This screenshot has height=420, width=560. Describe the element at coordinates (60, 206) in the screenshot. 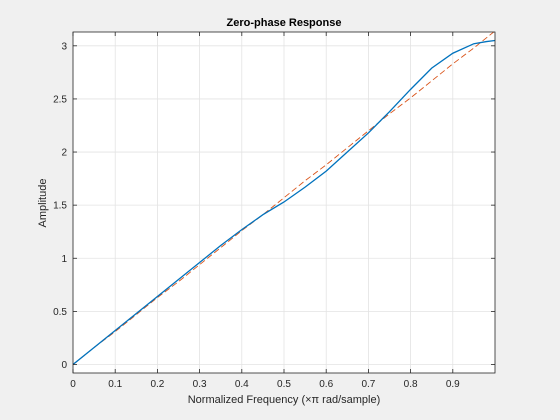

I see `y-tick-label: 1.5` at that location.